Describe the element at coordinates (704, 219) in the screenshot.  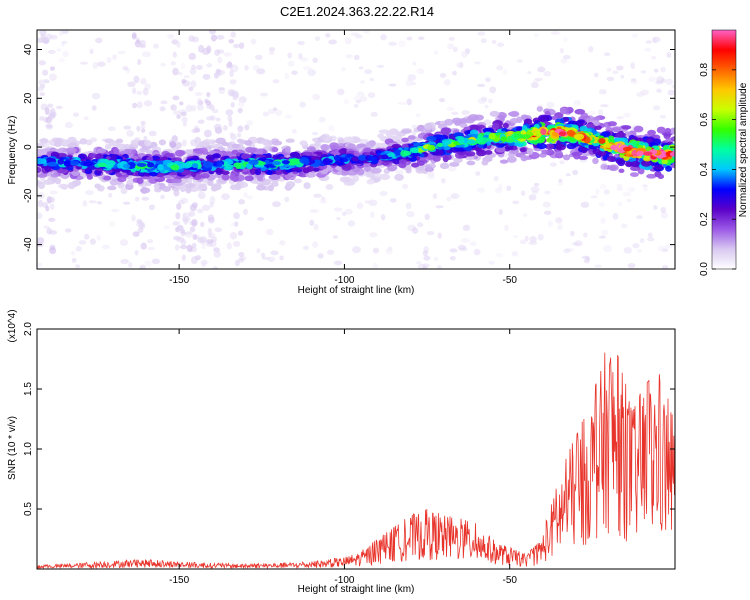
I see `colorbar-tick-label: 0.2` at that location.